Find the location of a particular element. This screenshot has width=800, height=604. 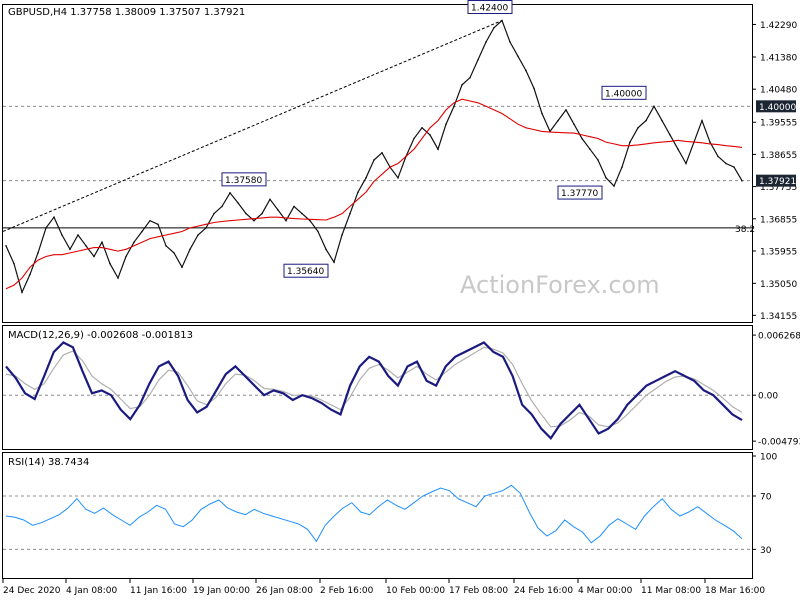

annotation-label: 1.40000 is located at coordinates (623, 94).